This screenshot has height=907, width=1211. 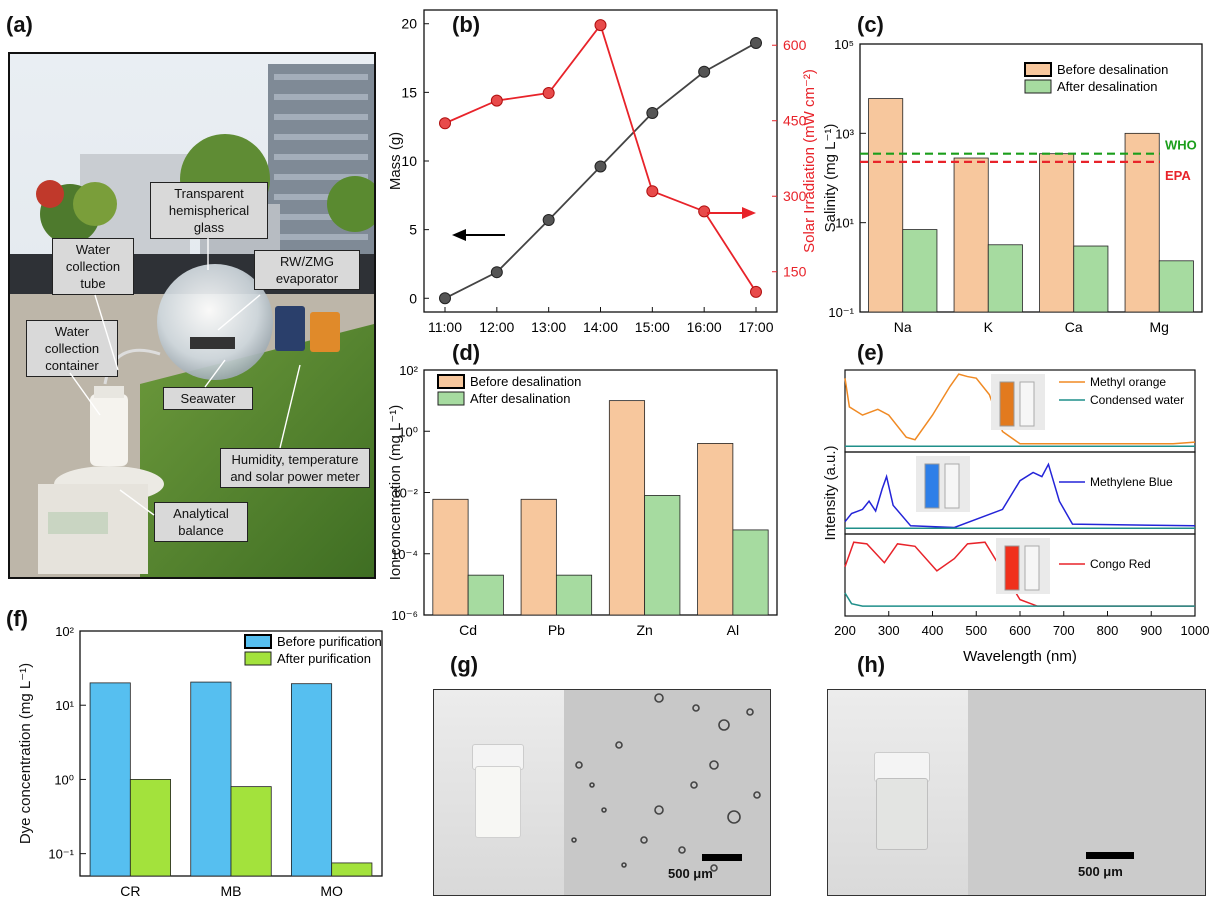 What do you see at coordinates (755, 327) in the screenshot?
I see `x-tick-label-b: 17:00` at bounding box center [755, 327].